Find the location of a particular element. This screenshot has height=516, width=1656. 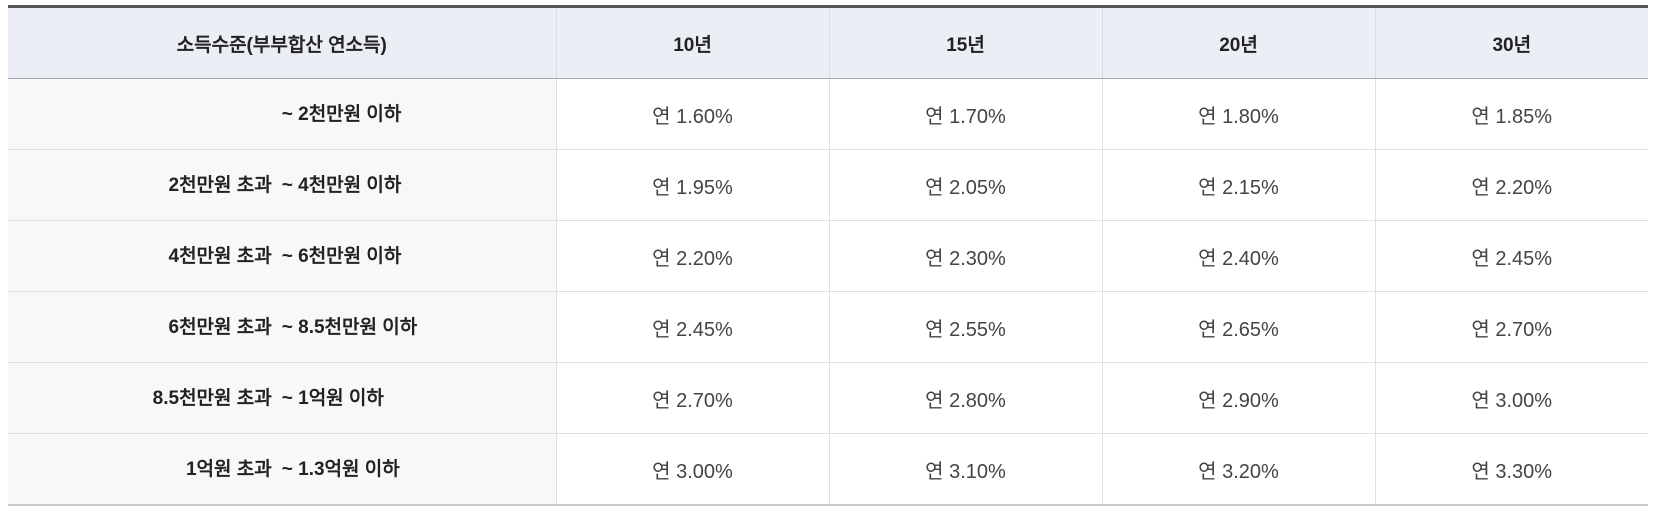

header-term-15: 15년 is located at coordinates (966, 42).